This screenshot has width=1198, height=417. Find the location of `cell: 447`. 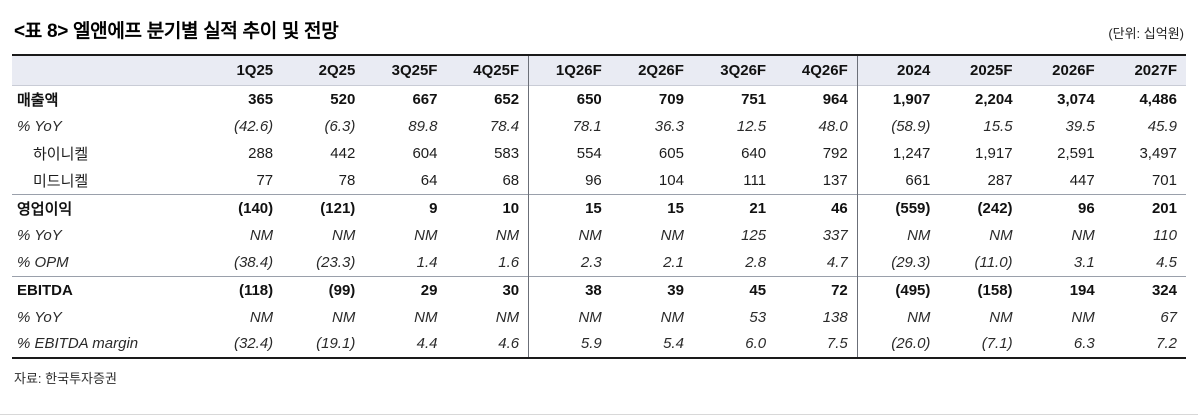

cell: 447 is located at coordinates (1082, 180).